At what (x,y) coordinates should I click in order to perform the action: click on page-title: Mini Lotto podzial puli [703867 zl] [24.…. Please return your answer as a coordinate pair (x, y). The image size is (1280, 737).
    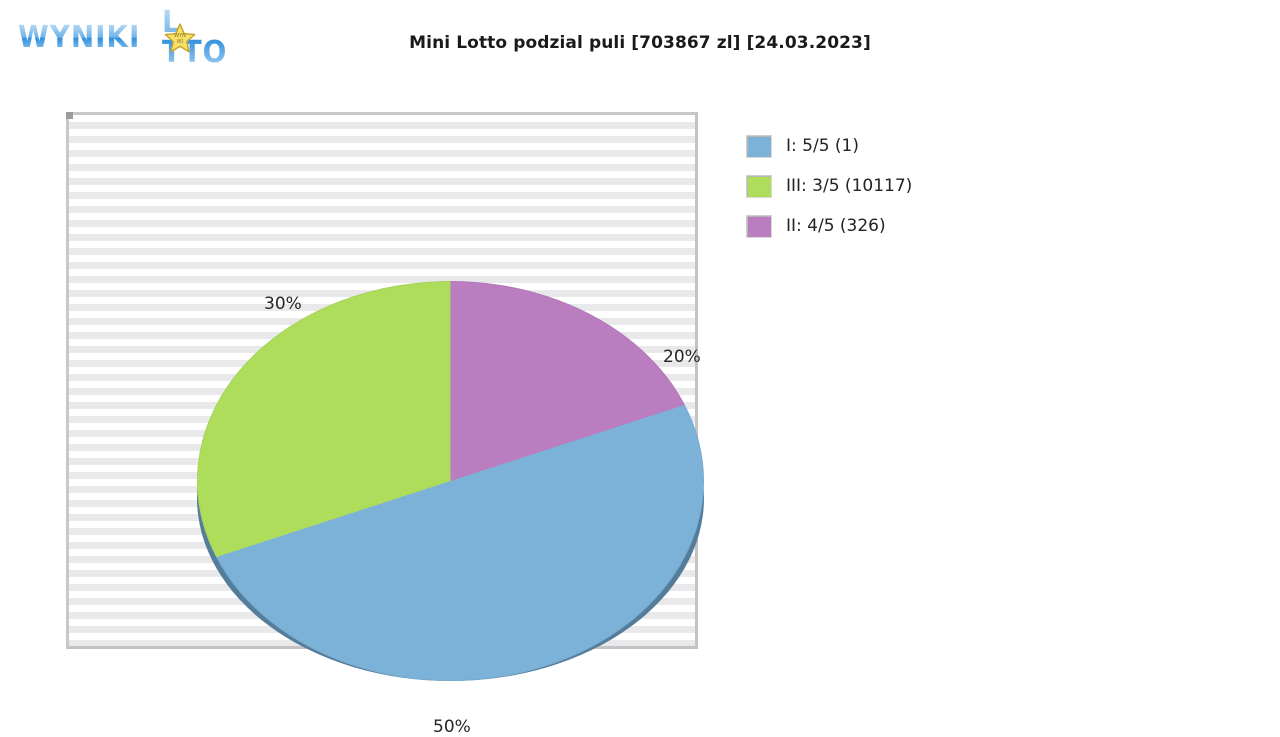
    Looking at the image, I should click on (640, 43).